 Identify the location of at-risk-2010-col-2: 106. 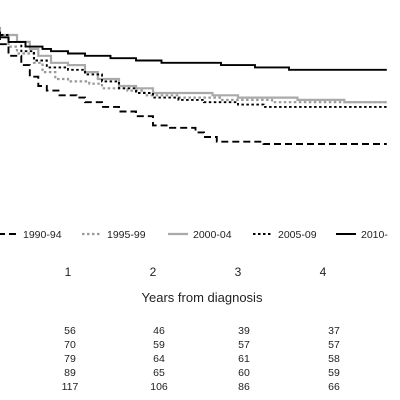
(159, 387).